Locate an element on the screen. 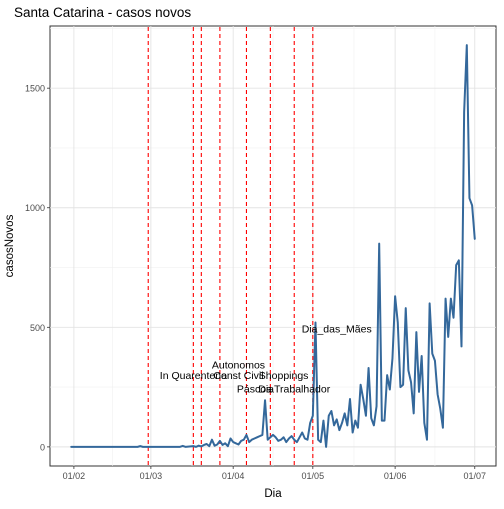 This screenshot has width=504, height=509. x-tick-label: 01/03 is located at coordinates (151, 476).